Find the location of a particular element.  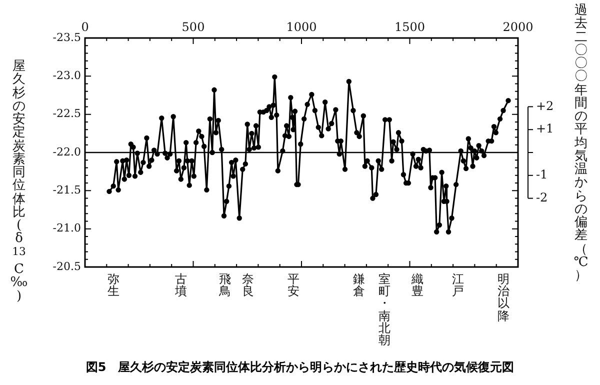

text: 鎌倉 is located at coordinates (359, 285).